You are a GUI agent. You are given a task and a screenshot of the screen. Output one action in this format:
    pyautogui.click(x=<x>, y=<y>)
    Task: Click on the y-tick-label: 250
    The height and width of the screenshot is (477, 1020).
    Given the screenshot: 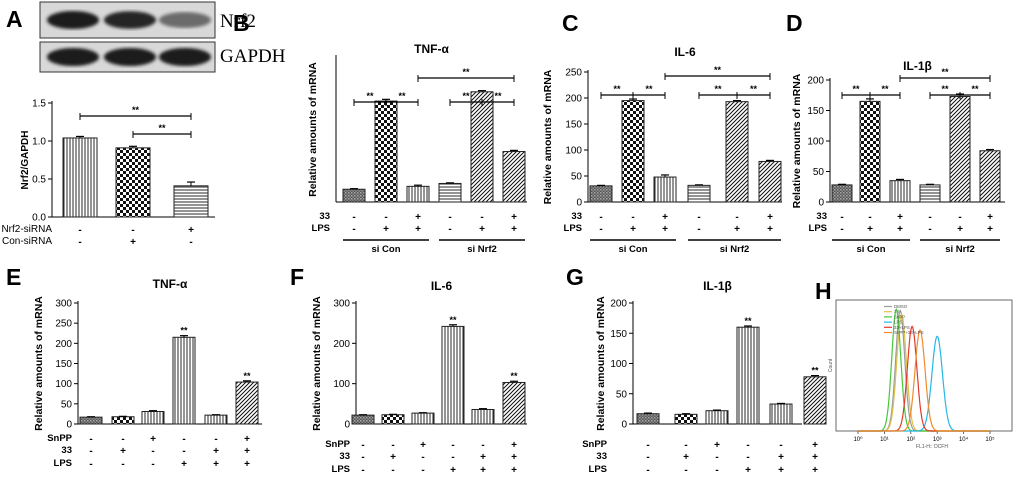 What is the action you would take?
    pyautogui.click(x=63, y=324)
    